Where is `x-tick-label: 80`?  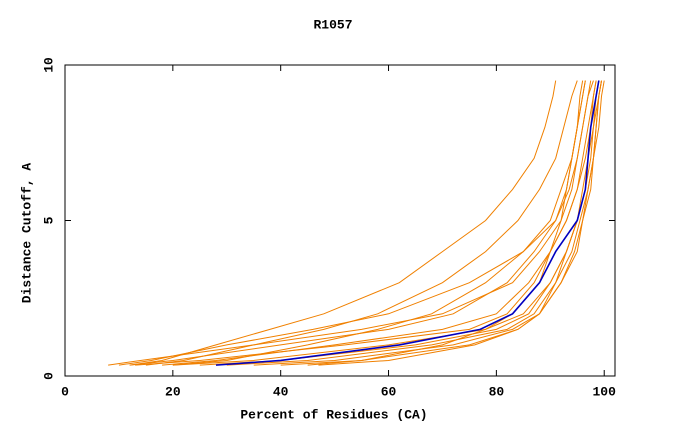 x-tick-label: 80 is located at coordinates (497, 391).